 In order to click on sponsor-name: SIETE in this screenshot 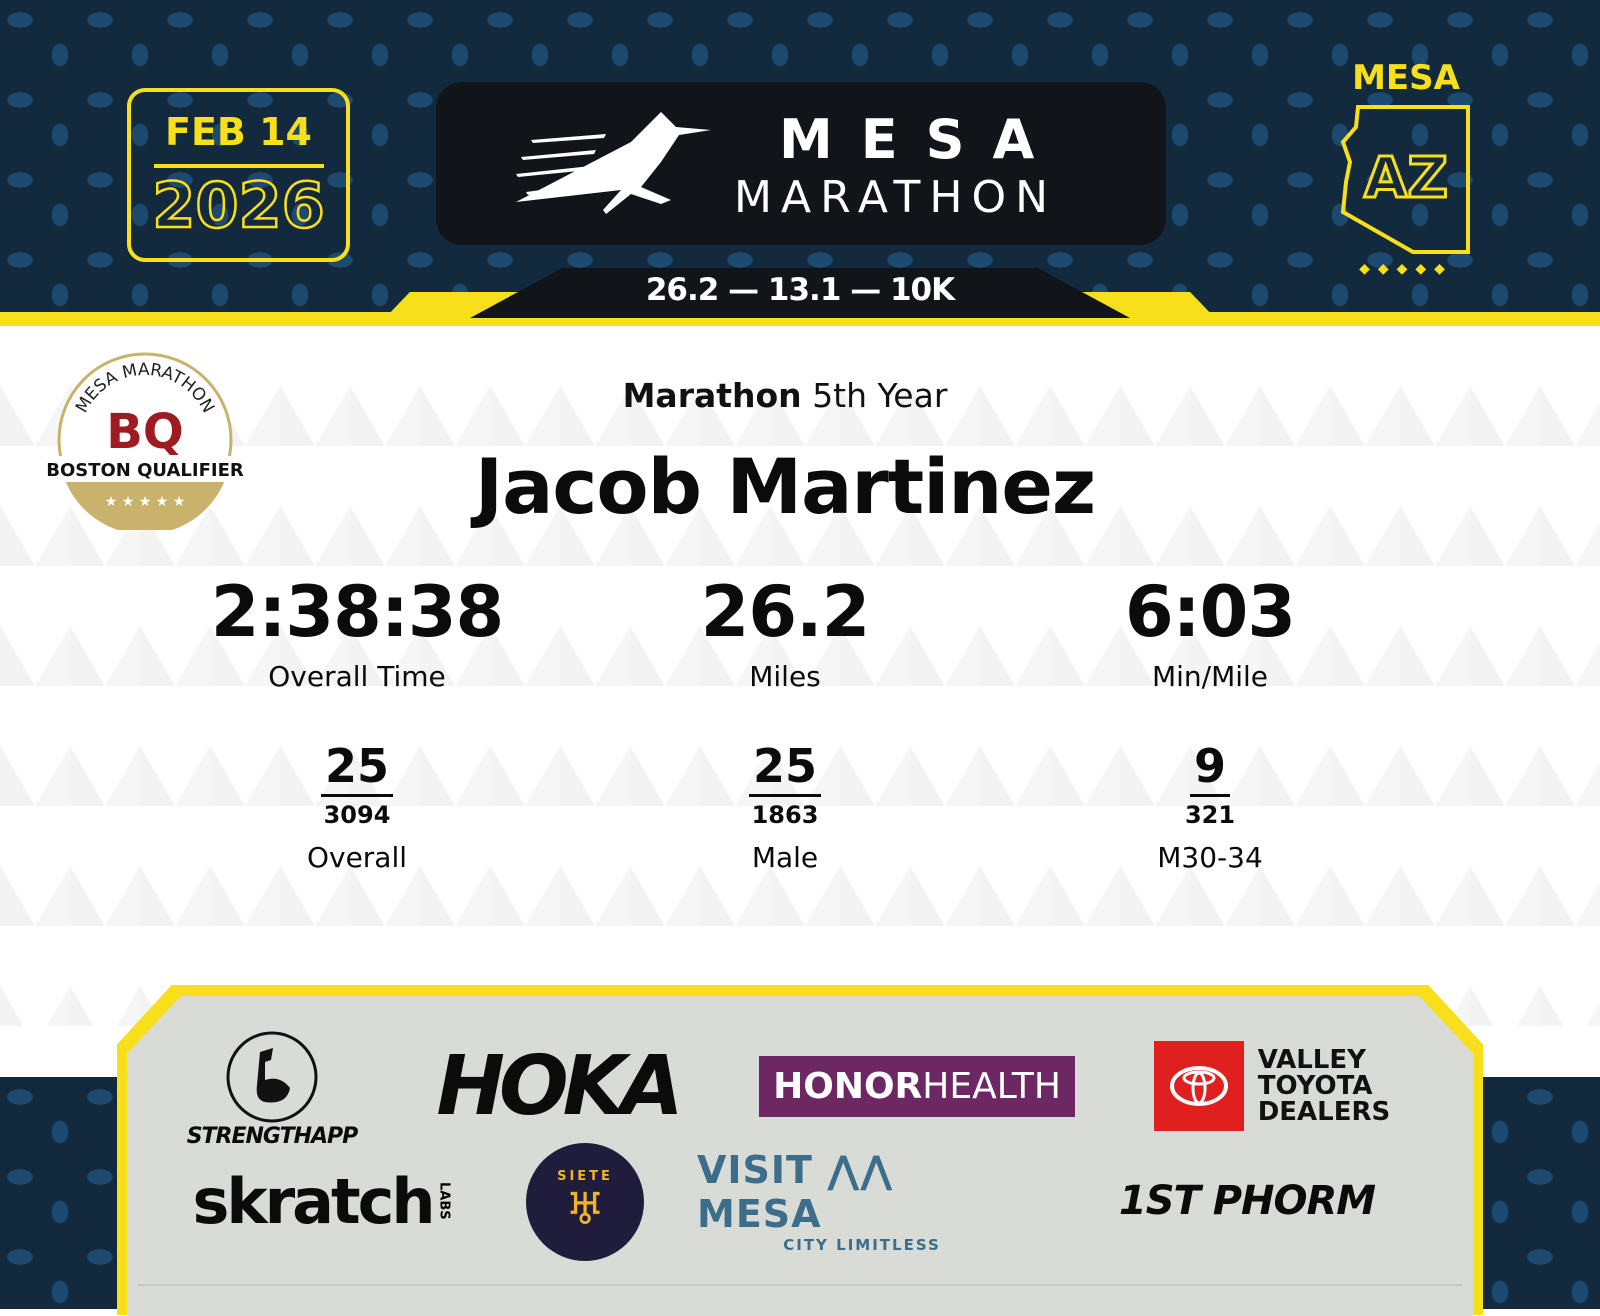, I will do `click(585, 1176)`.